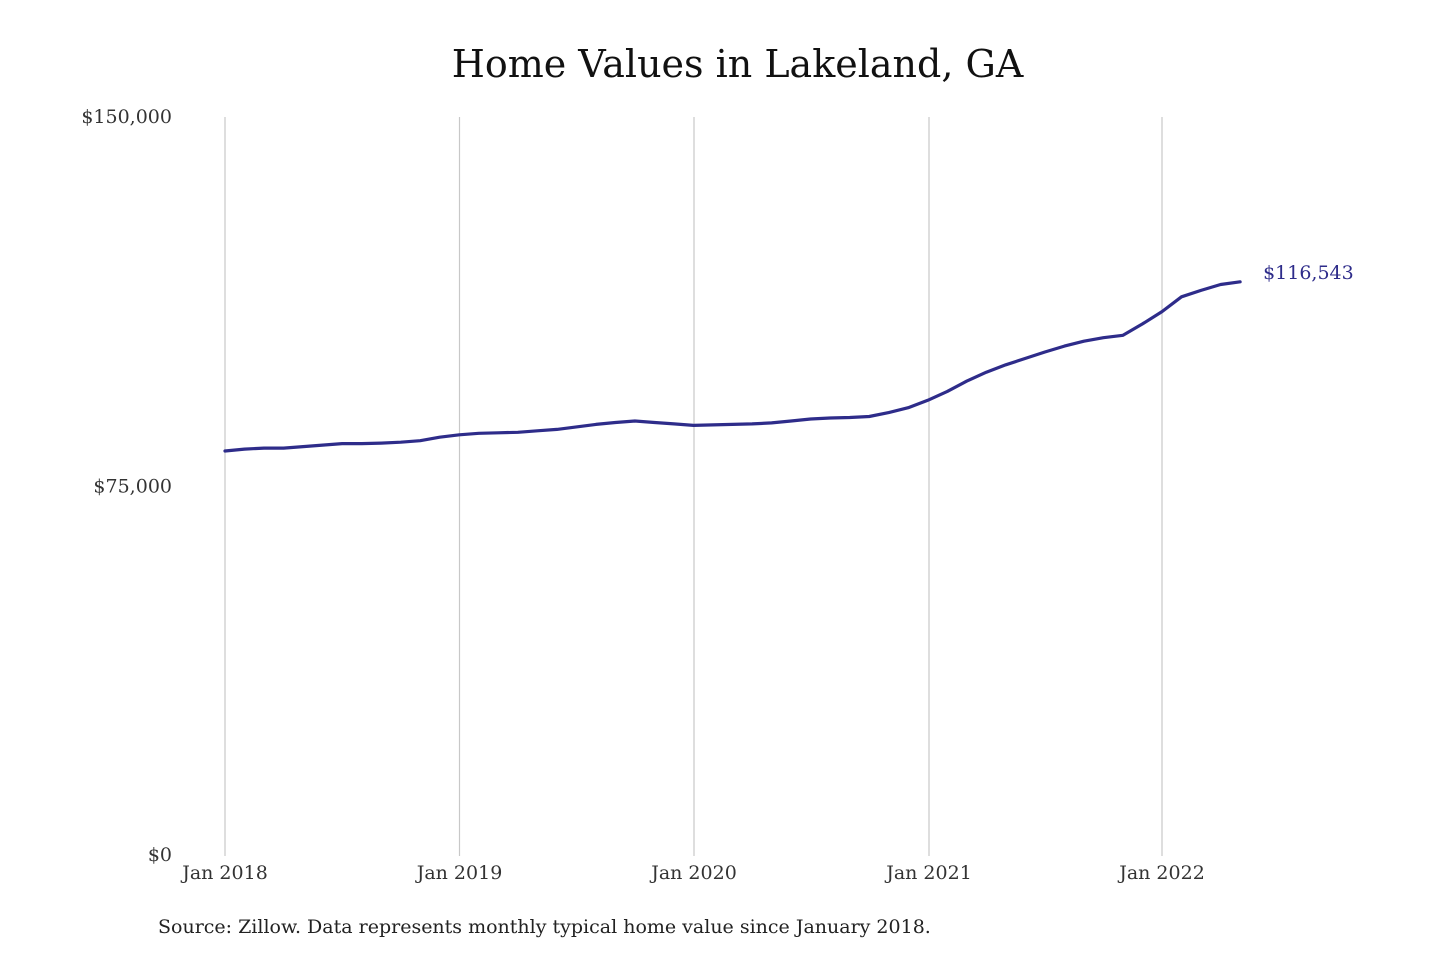  Describe the element at coordinates (459, 873) in the screenshot. I see `x-tick-label: Jan 2019` at that location.